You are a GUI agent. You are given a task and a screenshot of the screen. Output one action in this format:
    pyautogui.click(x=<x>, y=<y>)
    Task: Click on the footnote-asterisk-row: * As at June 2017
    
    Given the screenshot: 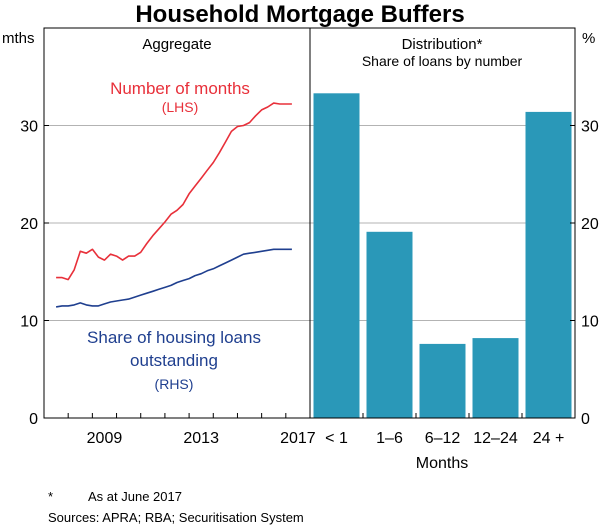 What is the action you would take?
    pyautogui.click(x=176, y=496)
    